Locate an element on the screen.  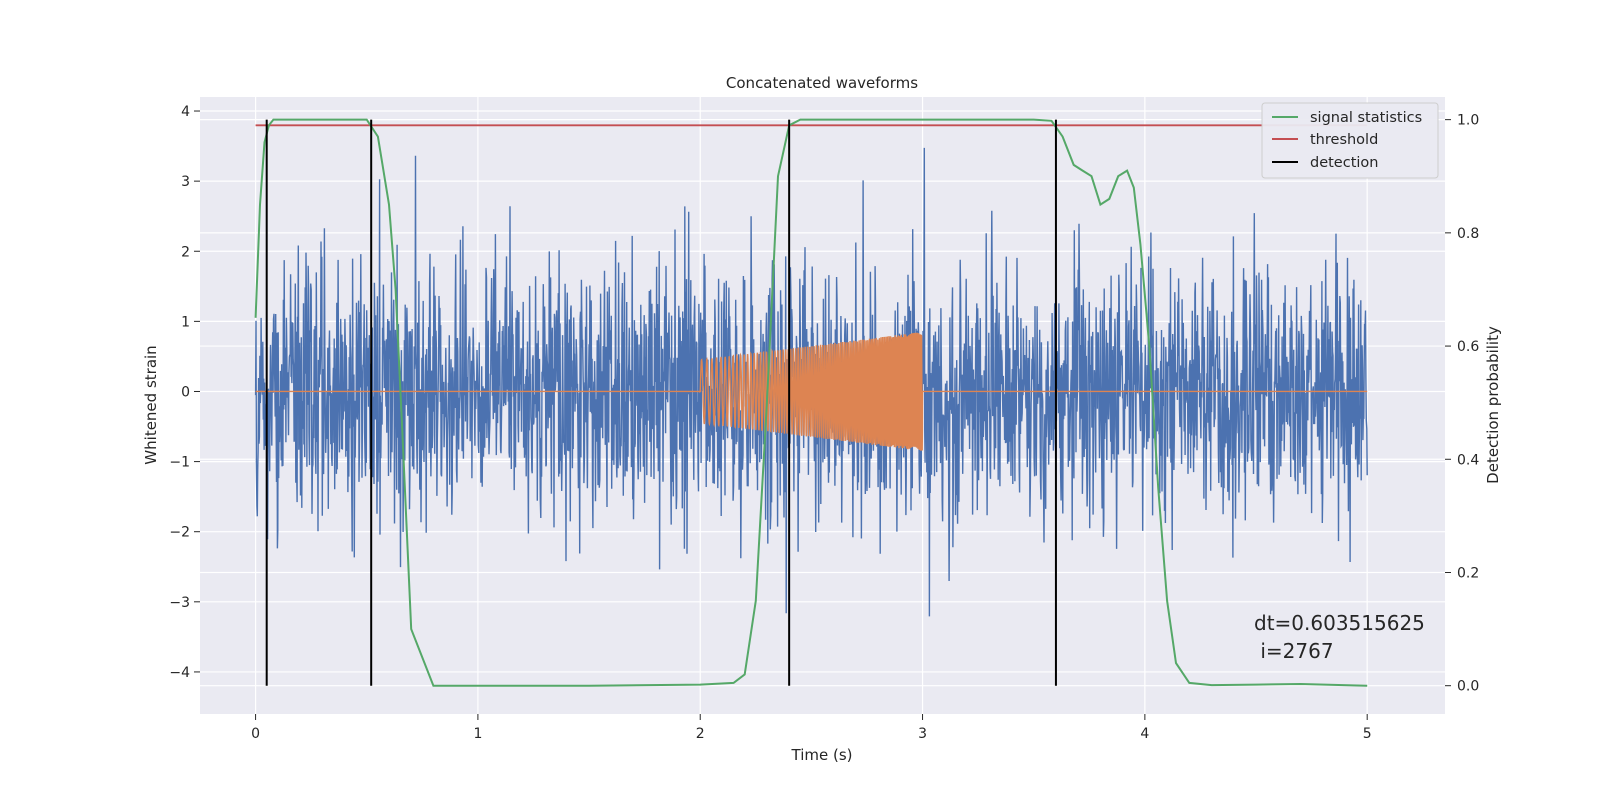
x-tick-label: 4 is located at coordinates (1144, 734).